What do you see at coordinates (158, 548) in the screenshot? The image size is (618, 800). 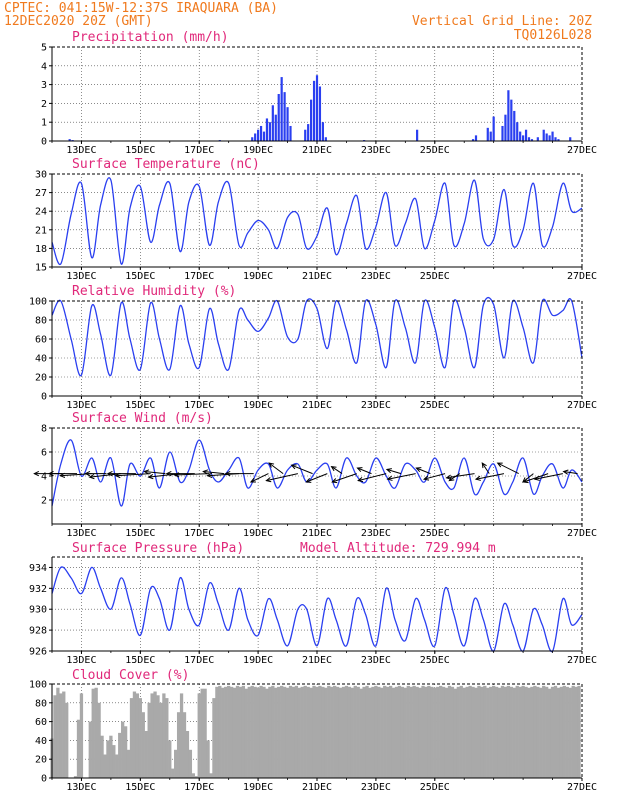 I see `pressure-title: Surface Pressure (hPa)` at bounding box center [158, 548].